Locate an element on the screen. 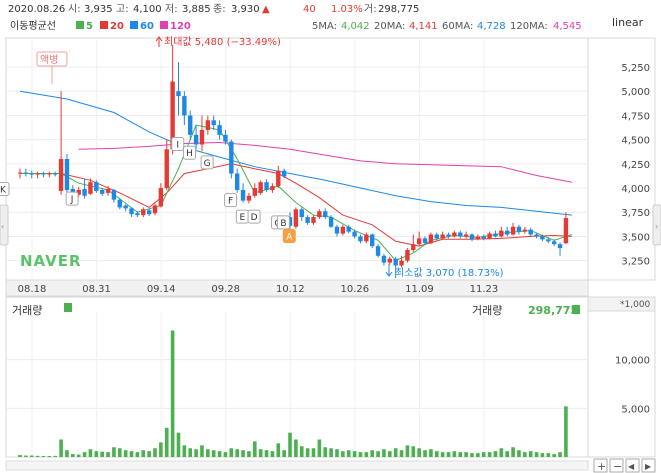 The width and height of the screenshot is (661, 473). legend-label-60: 60 is located at coordinates (147, 26).